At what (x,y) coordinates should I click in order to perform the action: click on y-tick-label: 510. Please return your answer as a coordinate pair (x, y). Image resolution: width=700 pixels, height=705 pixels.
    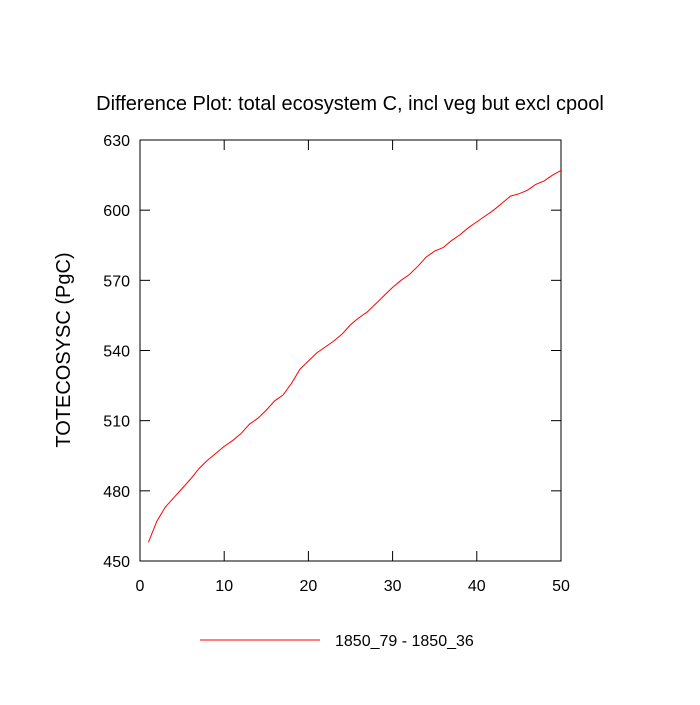
    Looking at the image, I should click on (116, 422).